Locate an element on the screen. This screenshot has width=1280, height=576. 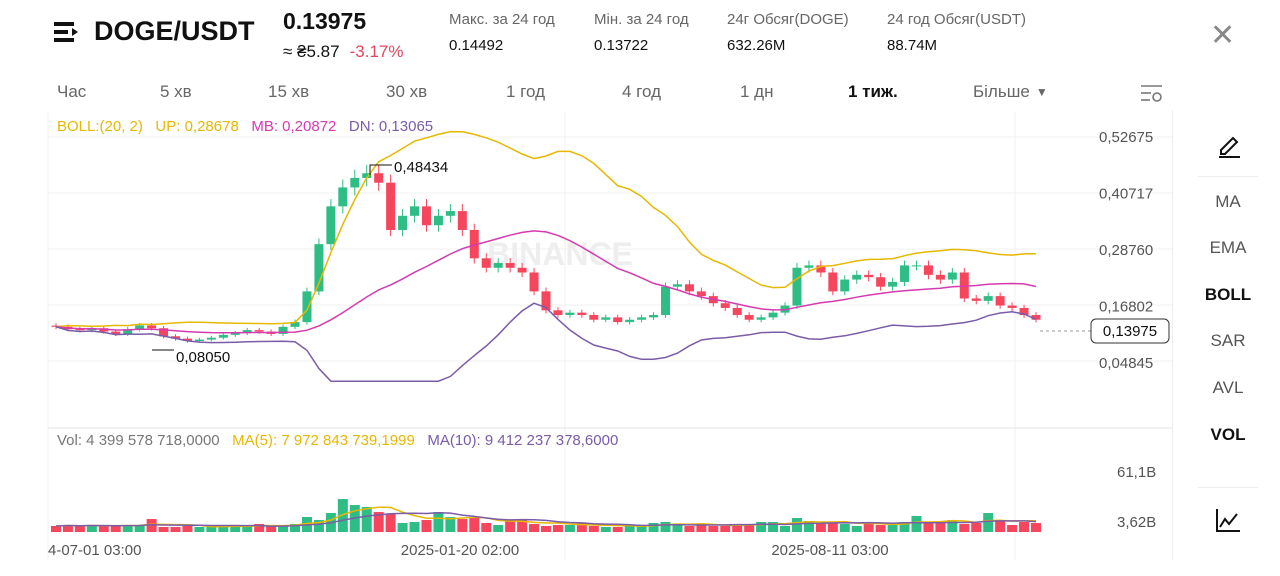
boll-middle-line is located at coordinates (546, 282).